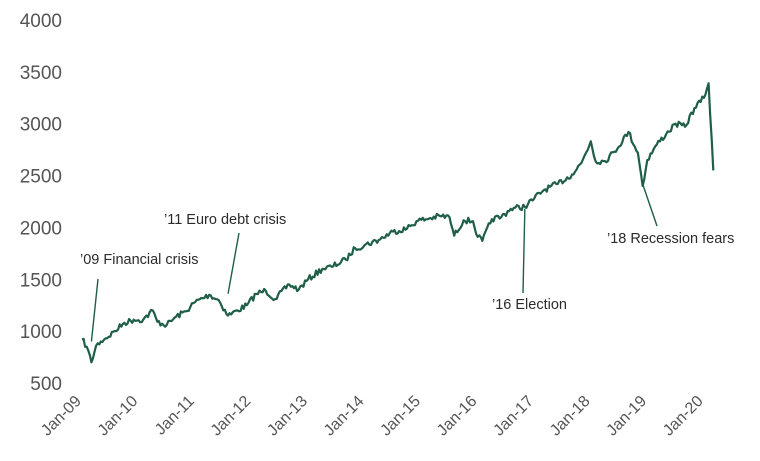 Image resolution: width=760 pixels, height=461 pixels. What do you see at coordinates (570, 416) in the screenshot?
I see `x-tick-label: Jan-18` at bounding box center [570, 416].